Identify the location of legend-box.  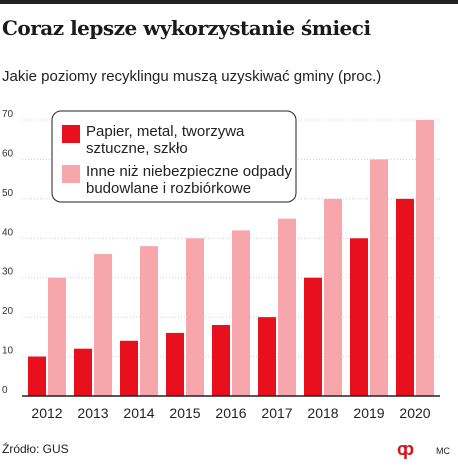
(174, 156).